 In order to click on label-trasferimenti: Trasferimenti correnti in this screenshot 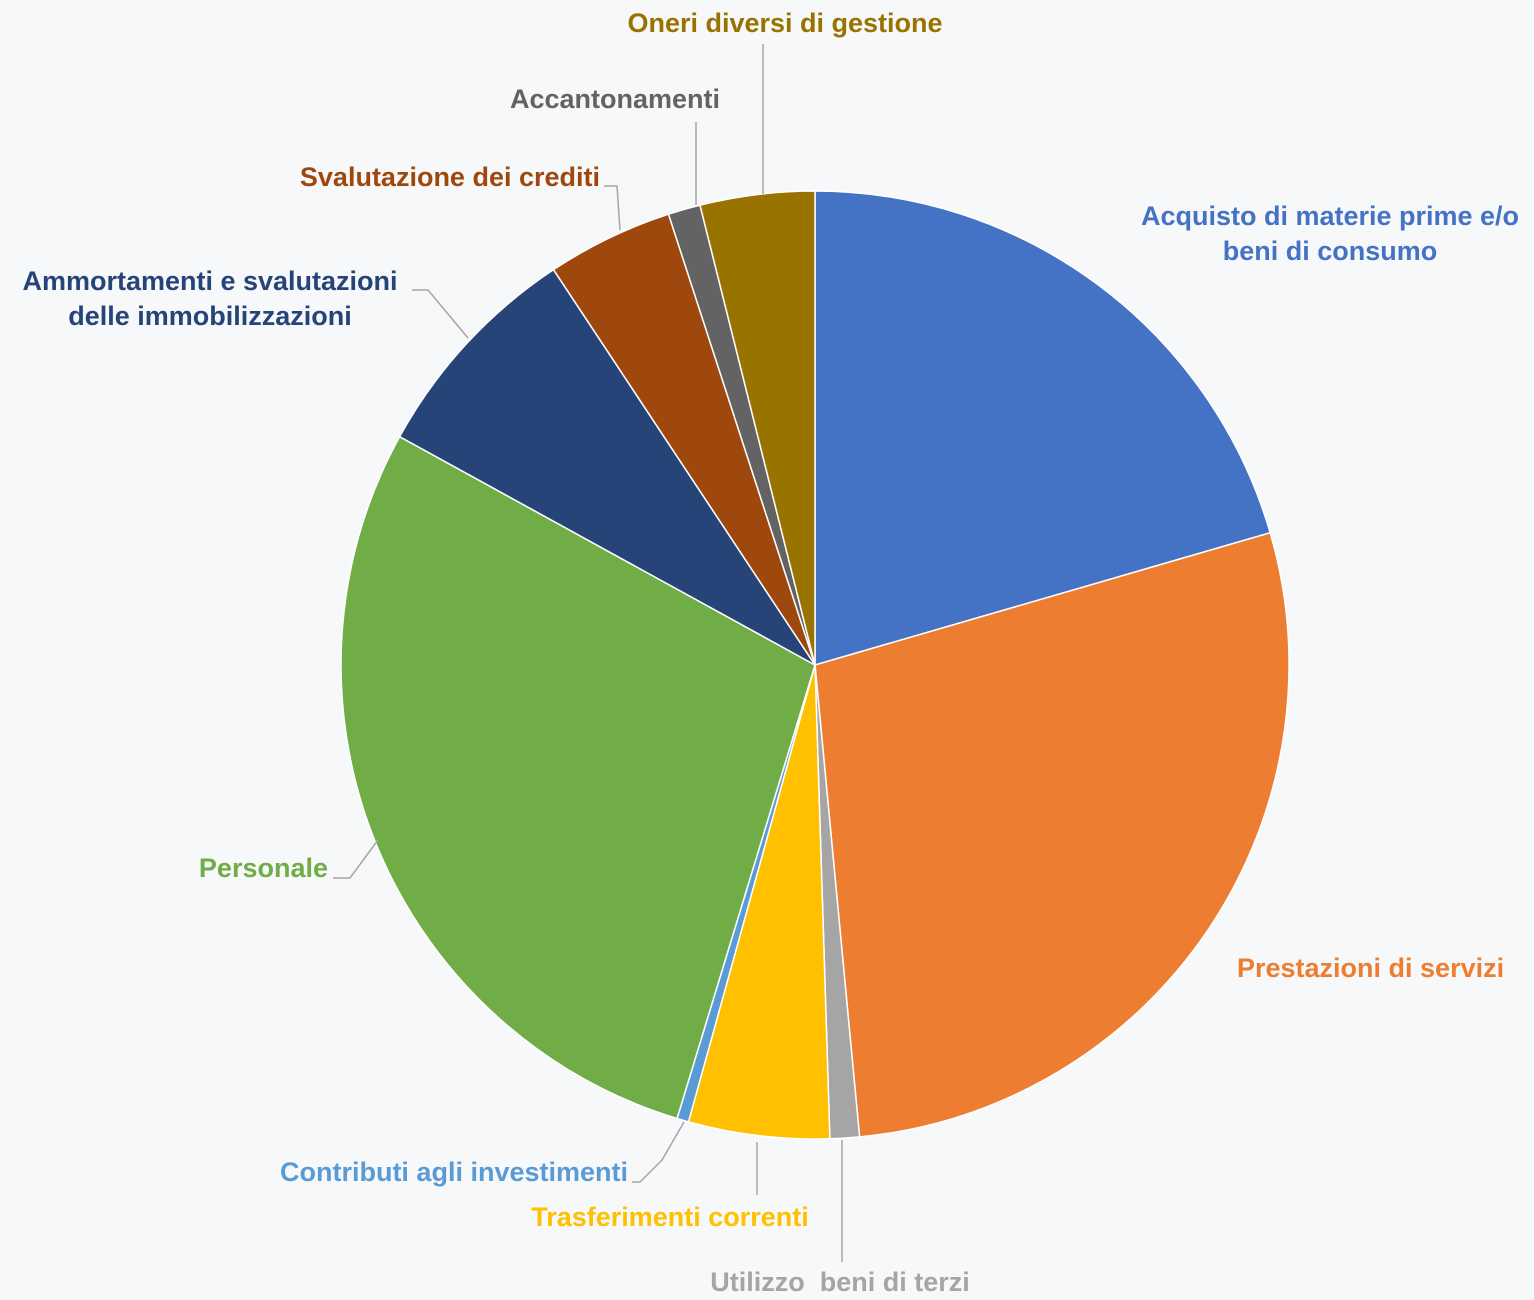, I will do `click(670, 1217)`.